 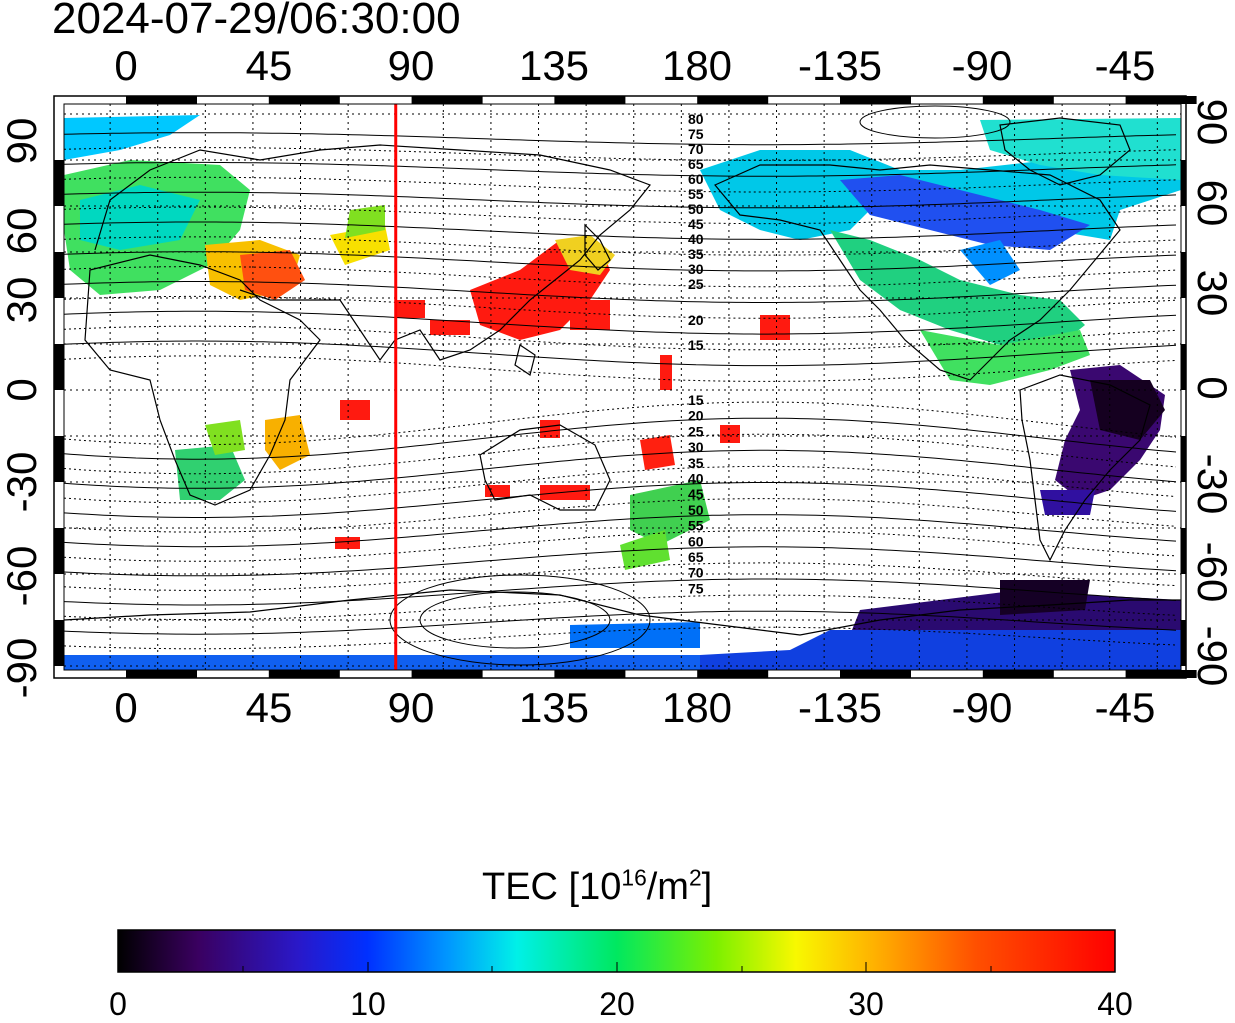 I want to click on colorbar-tick-label: 10, so click(x=368, y=1004).